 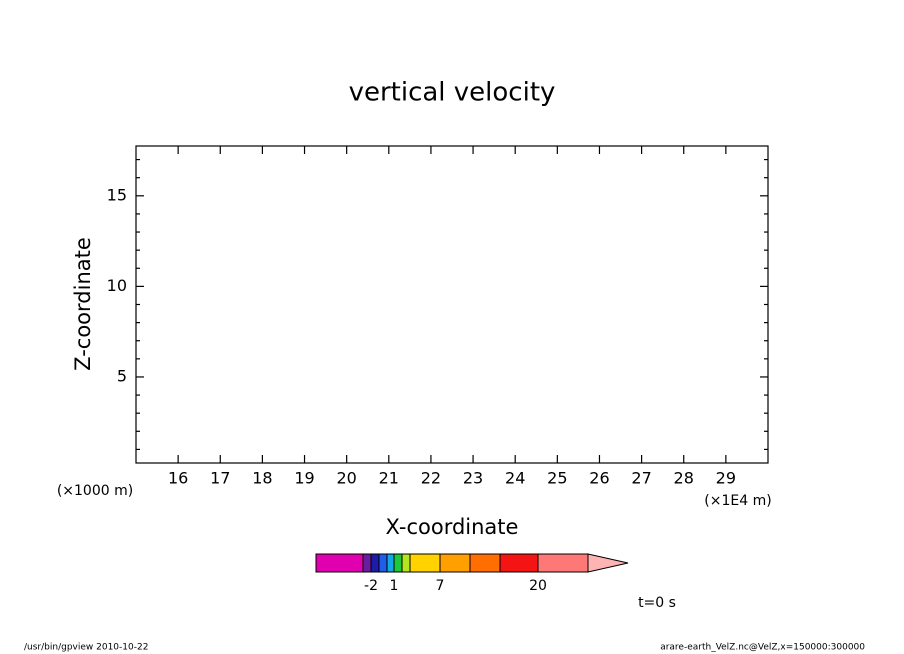 I want to click on y-tick-label: 5, so click(x=122, y=375).